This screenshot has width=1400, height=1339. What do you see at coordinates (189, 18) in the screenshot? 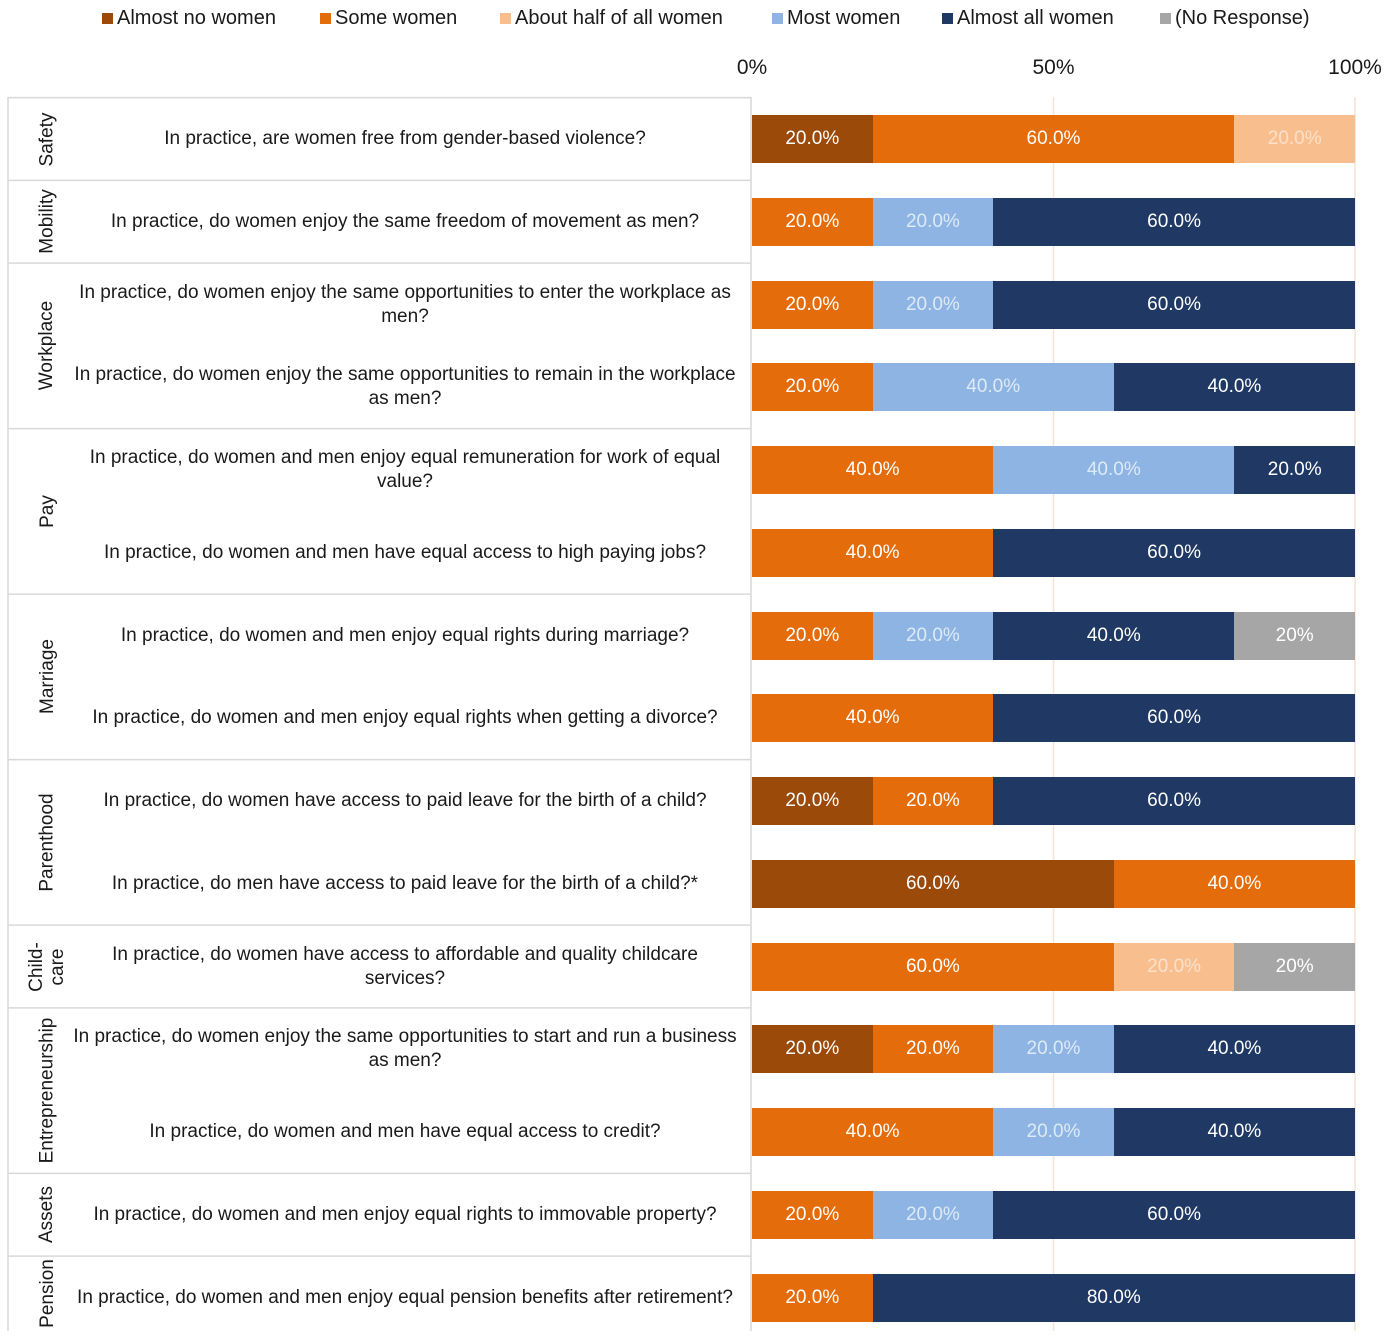
I see `legend-item: Almost no women` at bounding box center [189, 18].